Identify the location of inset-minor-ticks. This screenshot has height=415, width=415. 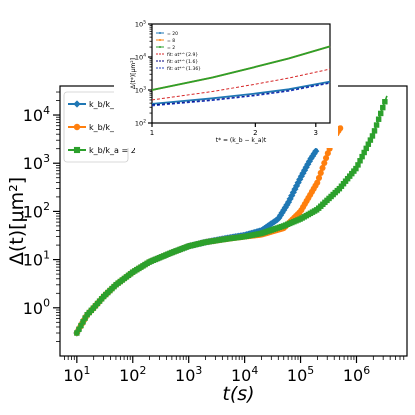
(150, 69).